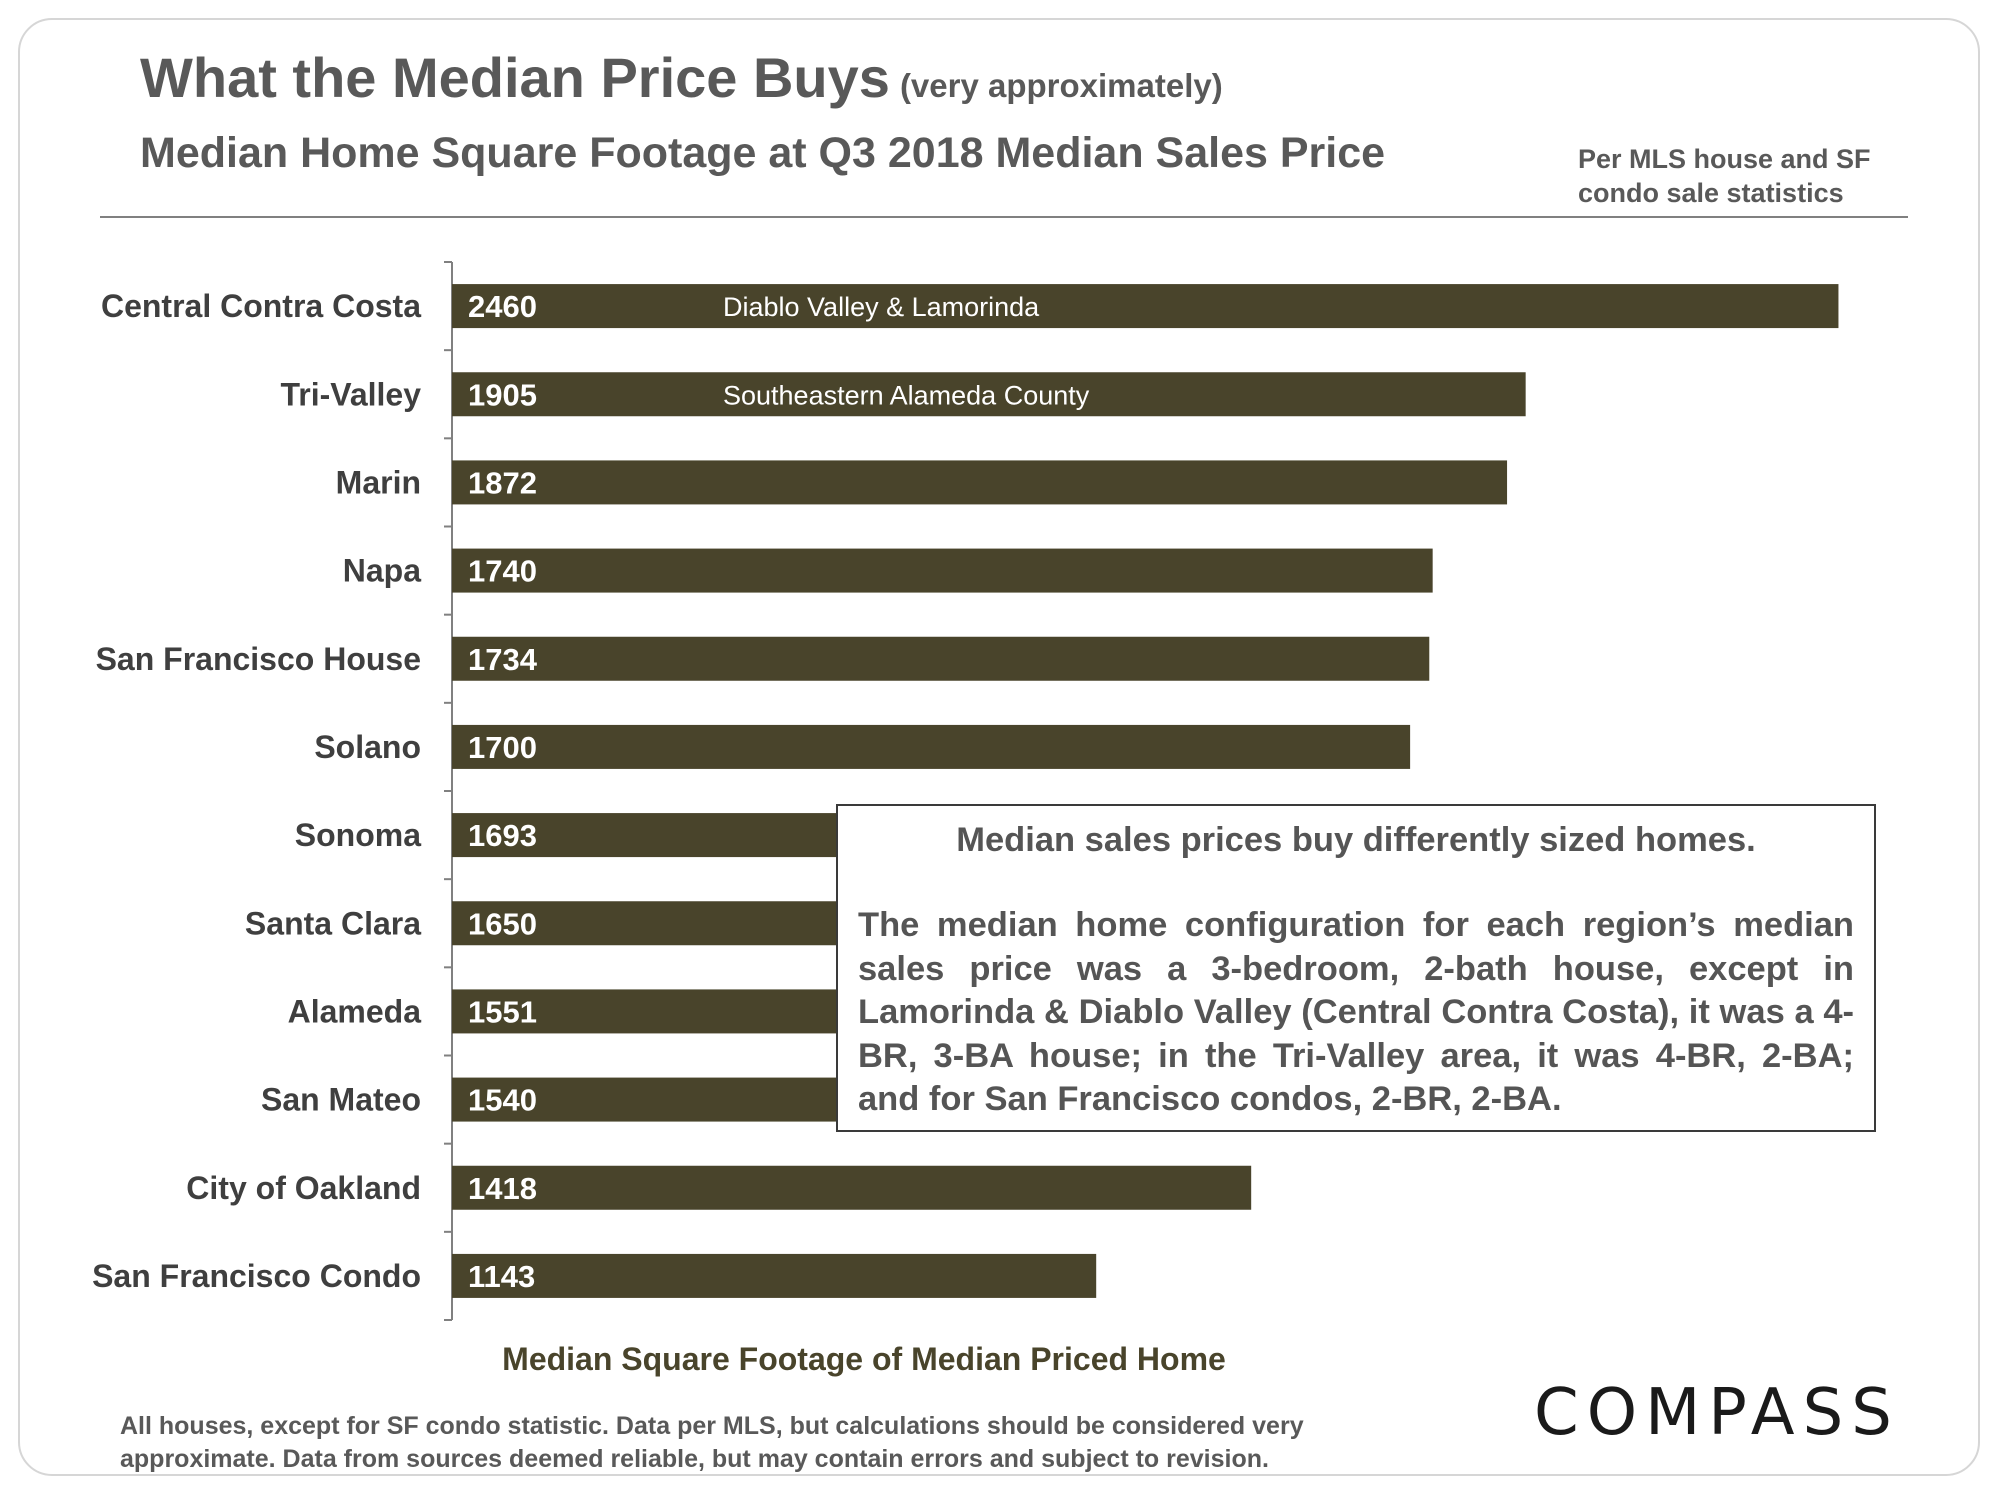 The width and height of the screenshot is (2000, 1500). Describe the element at coordinates (502, 571) in the screenshot. I see `bar-value-label: 1740` at that location.